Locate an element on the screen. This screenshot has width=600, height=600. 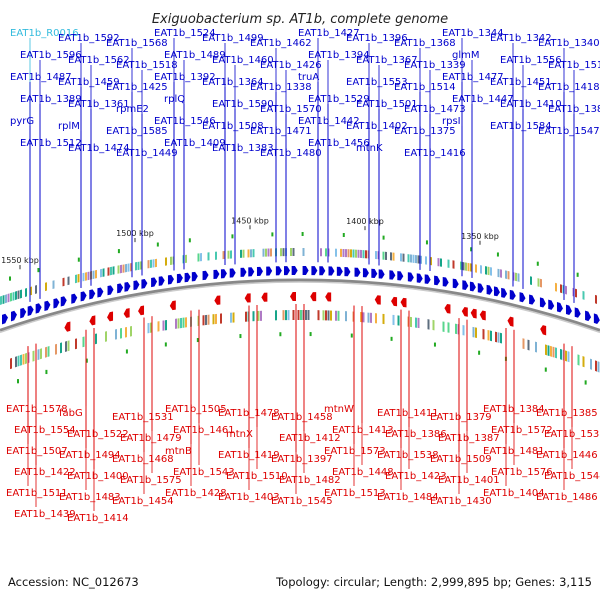
forward-gene-label: EAT1b_1442 is located at coordinates (329, 121).